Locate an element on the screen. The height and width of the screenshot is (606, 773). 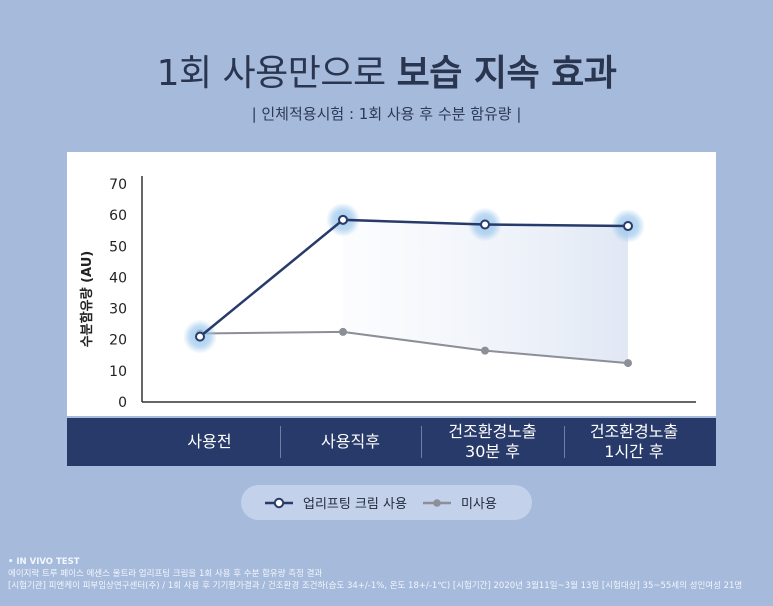
x-category-label: 사용직후 is located at coordinates (350, 441).